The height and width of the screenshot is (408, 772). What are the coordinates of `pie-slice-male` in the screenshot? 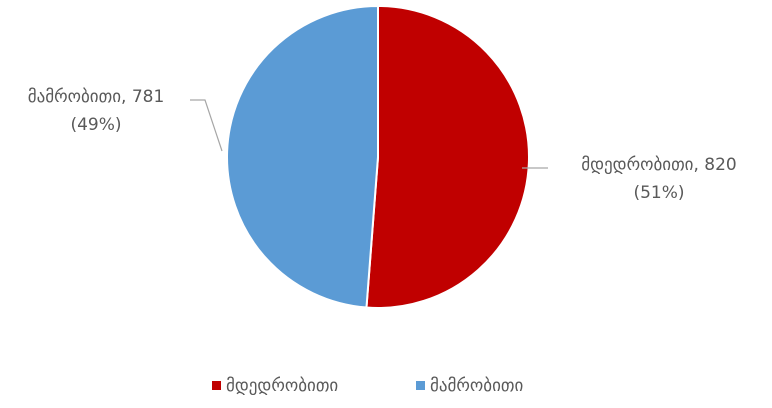 It's located at (302, 156).